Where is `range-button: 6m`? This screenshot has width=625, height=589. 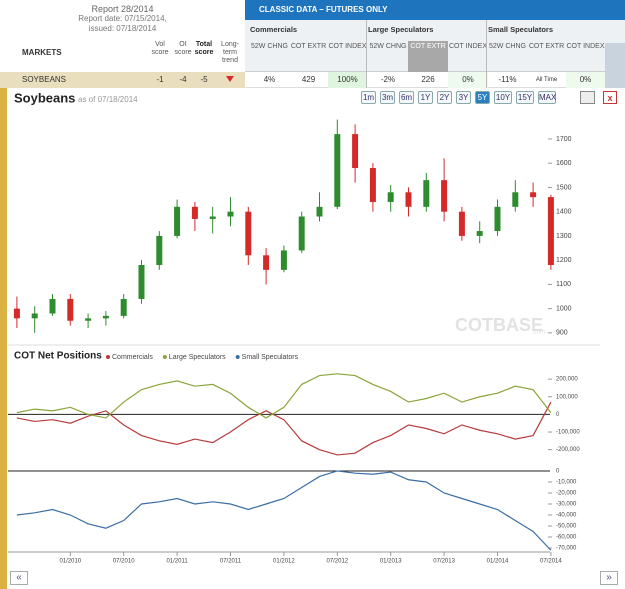
range-button: 6m is located at coordinates (406, 97).